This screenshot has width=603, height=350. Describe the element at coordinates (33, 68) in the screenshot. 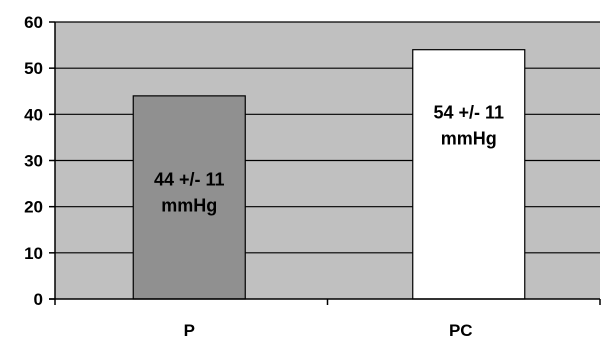

I see `y-tick-label: 50` at that location.